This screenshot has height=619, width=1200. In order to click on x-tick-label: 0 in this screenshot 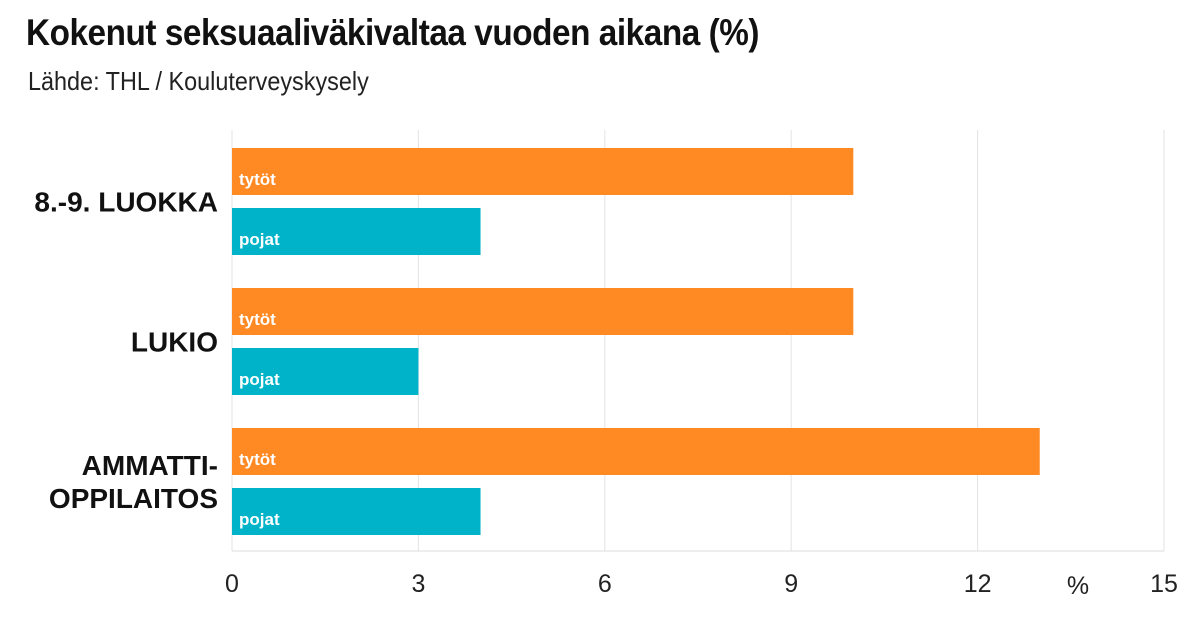, I will do `click(232, 584)`.